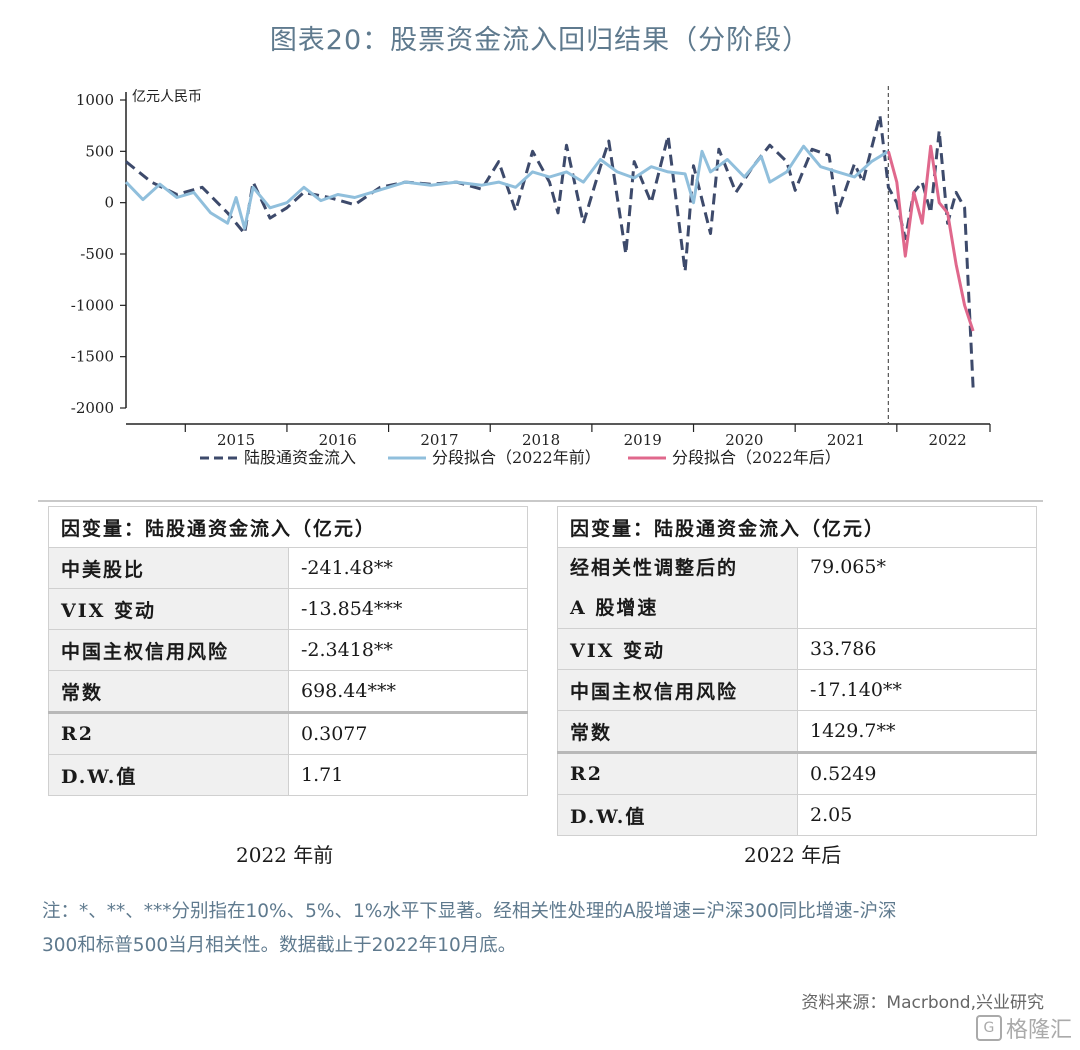 This screenshot has height=1050, width=1080. What do you see at coordinates (922, 1003) in the screenshot?
I see `source-note: 资料来源：Macrbond,兴业研究` at bounding box center [922, 1003].